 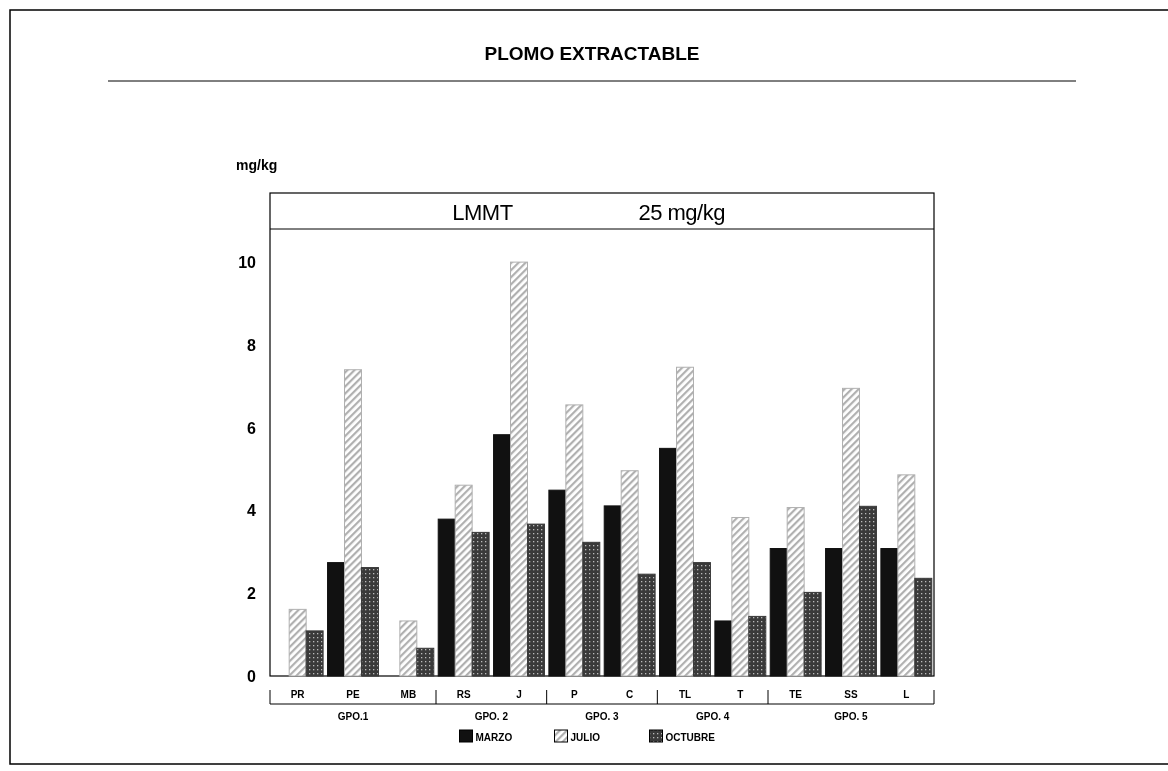 I want to click on x-tick-label: MB, so click(x=408, y=694).